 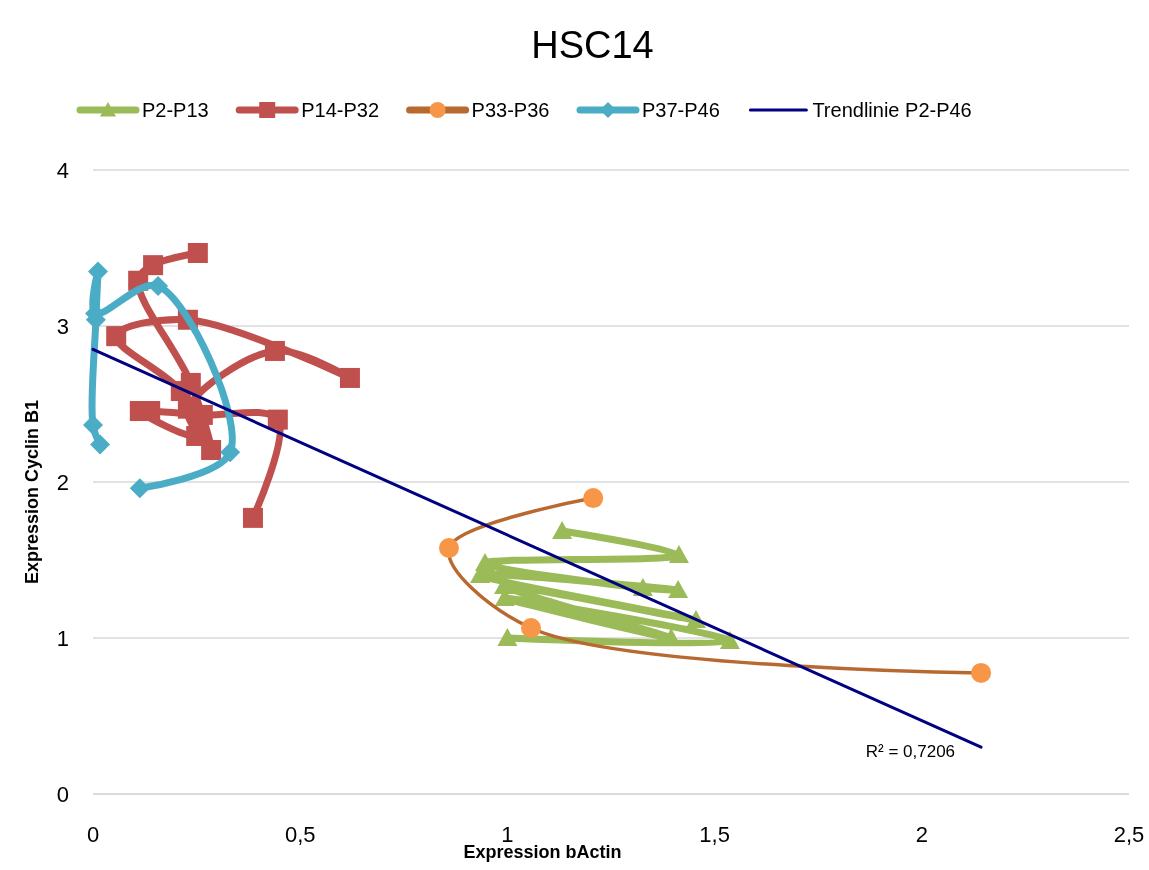 I want to click on legend-label: P2-P13, so click(x=175, y=110).